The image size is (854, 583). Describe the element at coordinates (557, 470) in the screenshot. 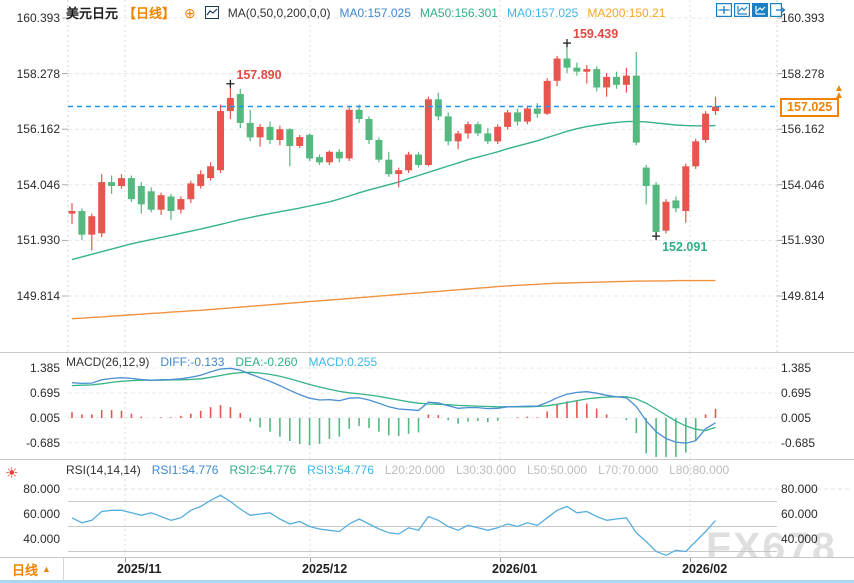

I see `rsi-l50-label: L50:50.000` at that location.